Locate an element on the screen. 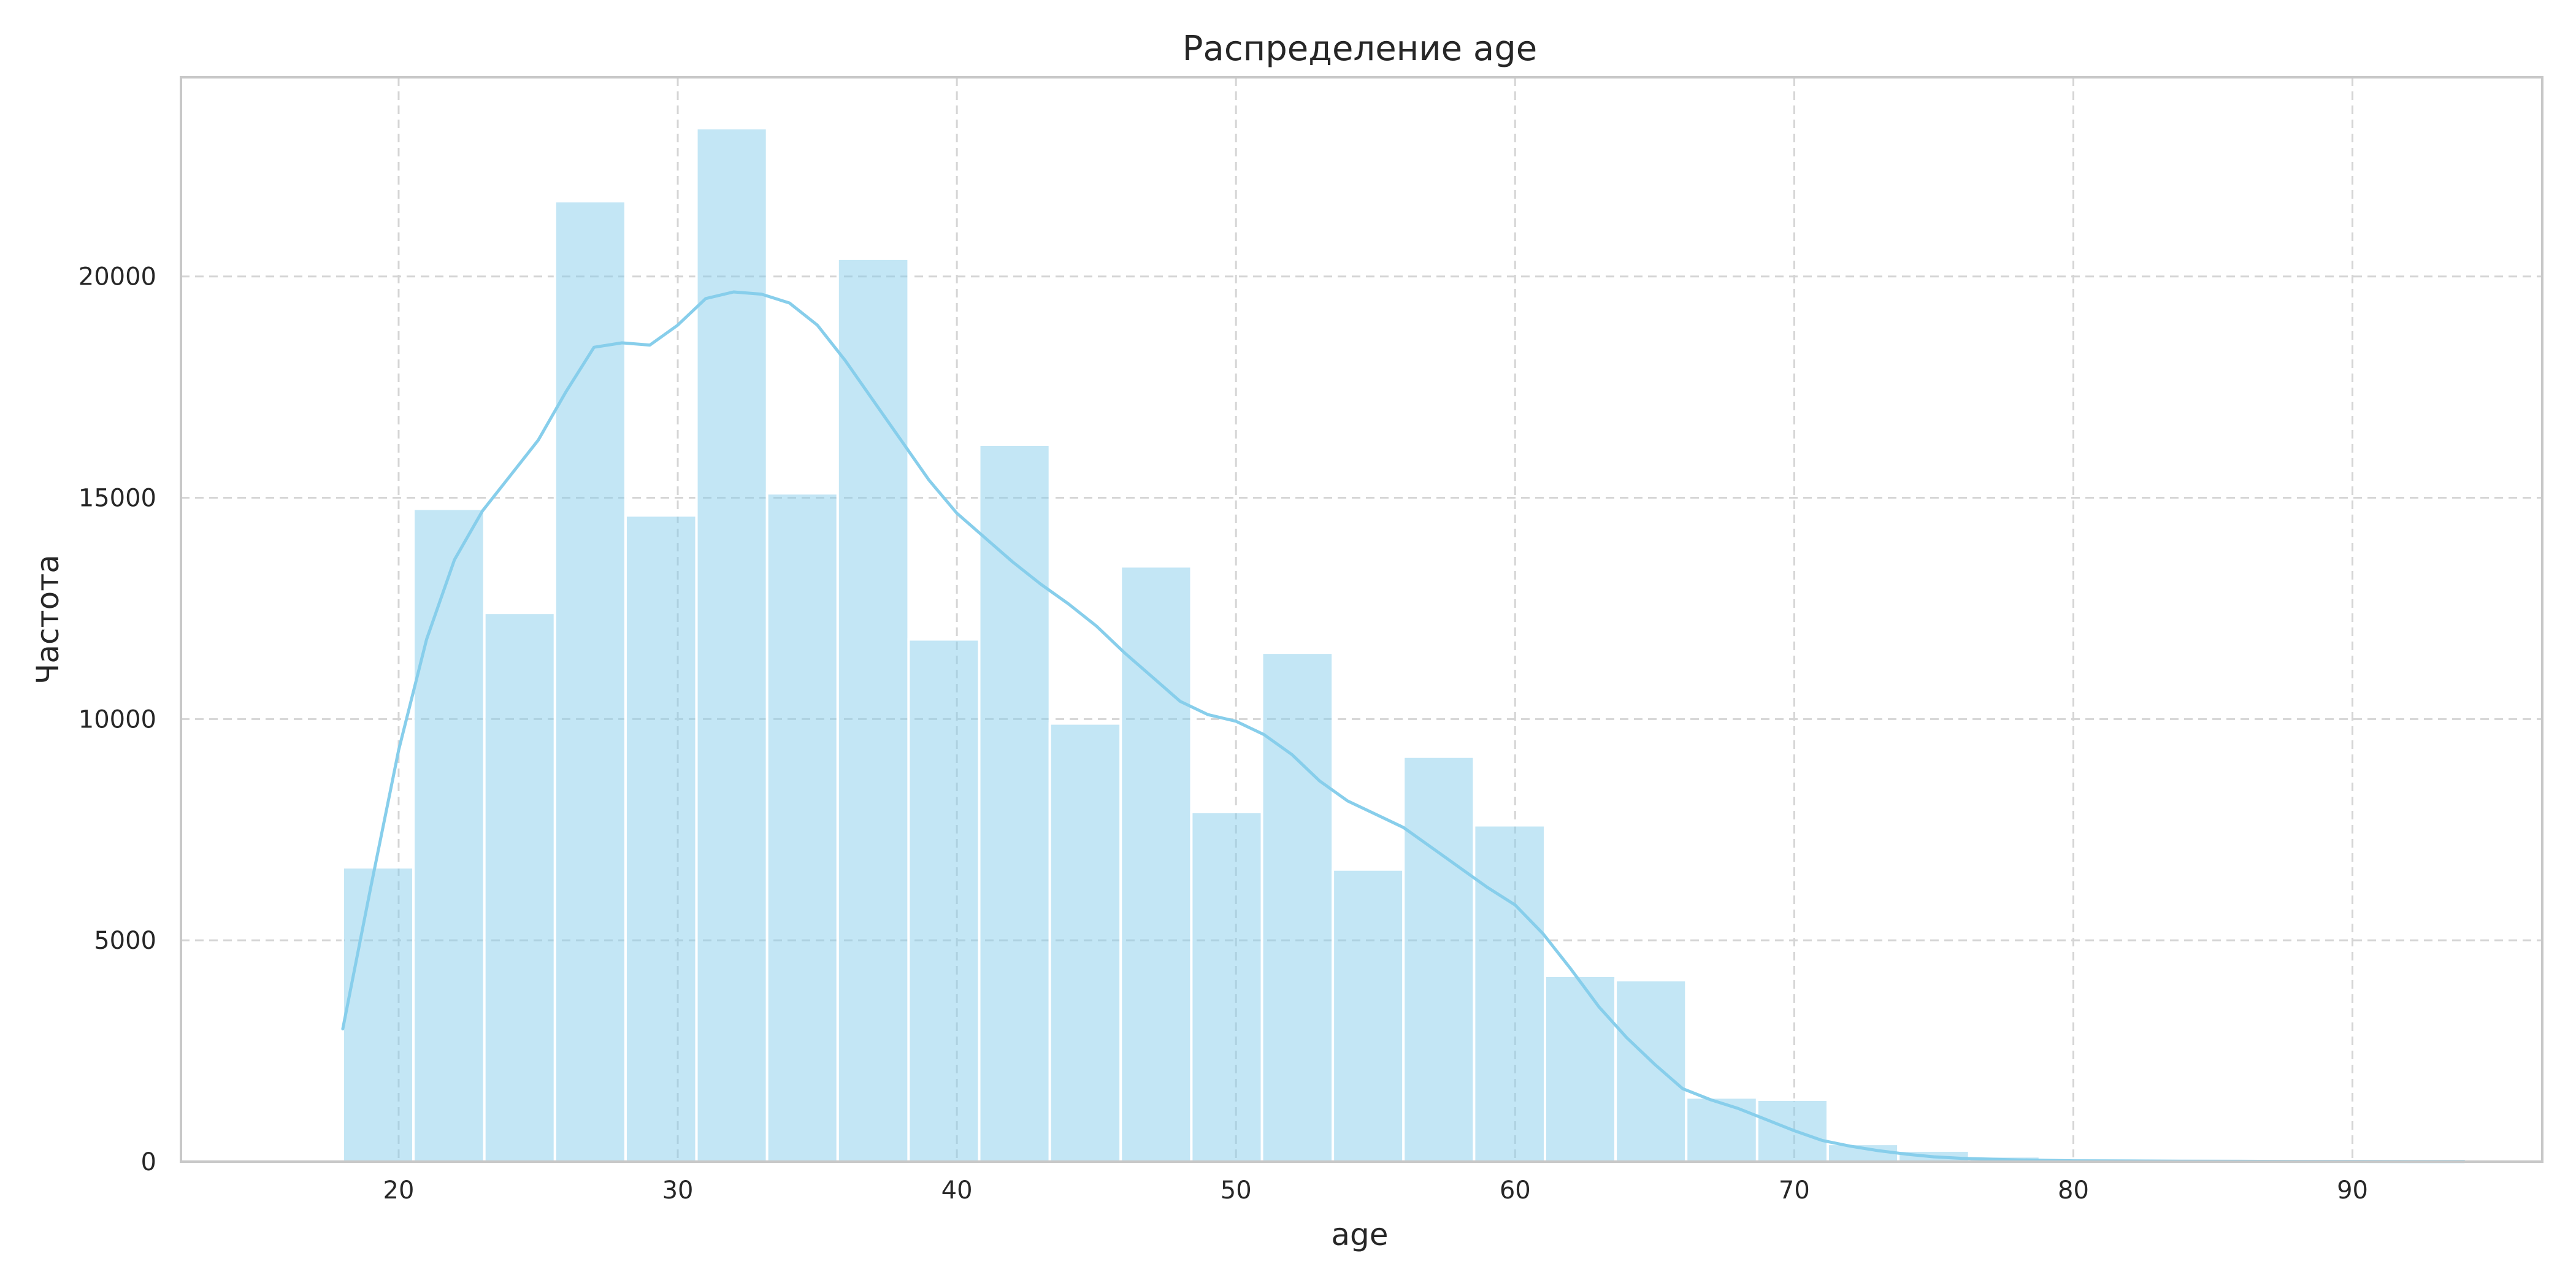 The image size is (2576, 1288). chart-title: Распределение age is located at coordinates (1360, 49).